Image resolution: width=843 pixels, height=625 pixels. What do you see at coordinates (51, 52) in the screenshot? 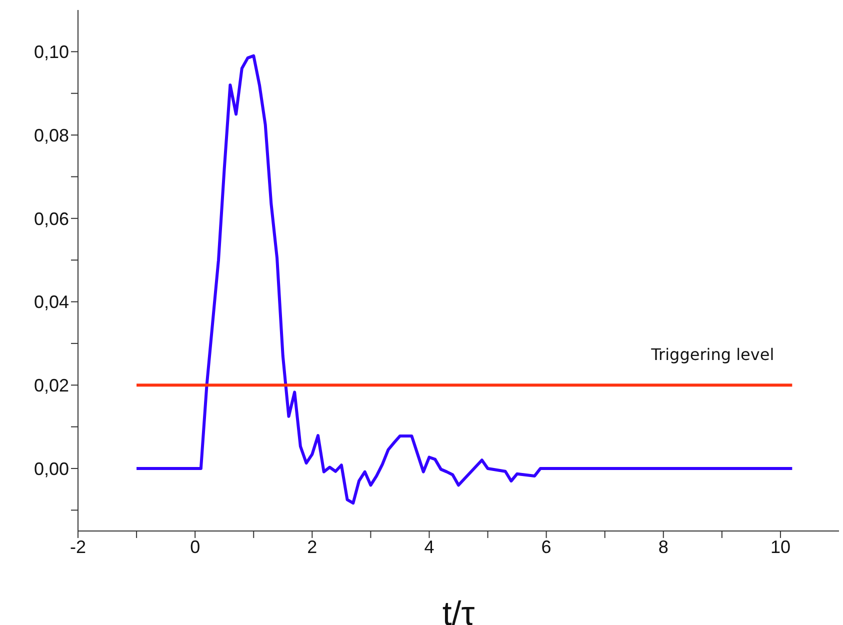
I see `y-tick-label: 0,10` at bounding box center [51, 52].